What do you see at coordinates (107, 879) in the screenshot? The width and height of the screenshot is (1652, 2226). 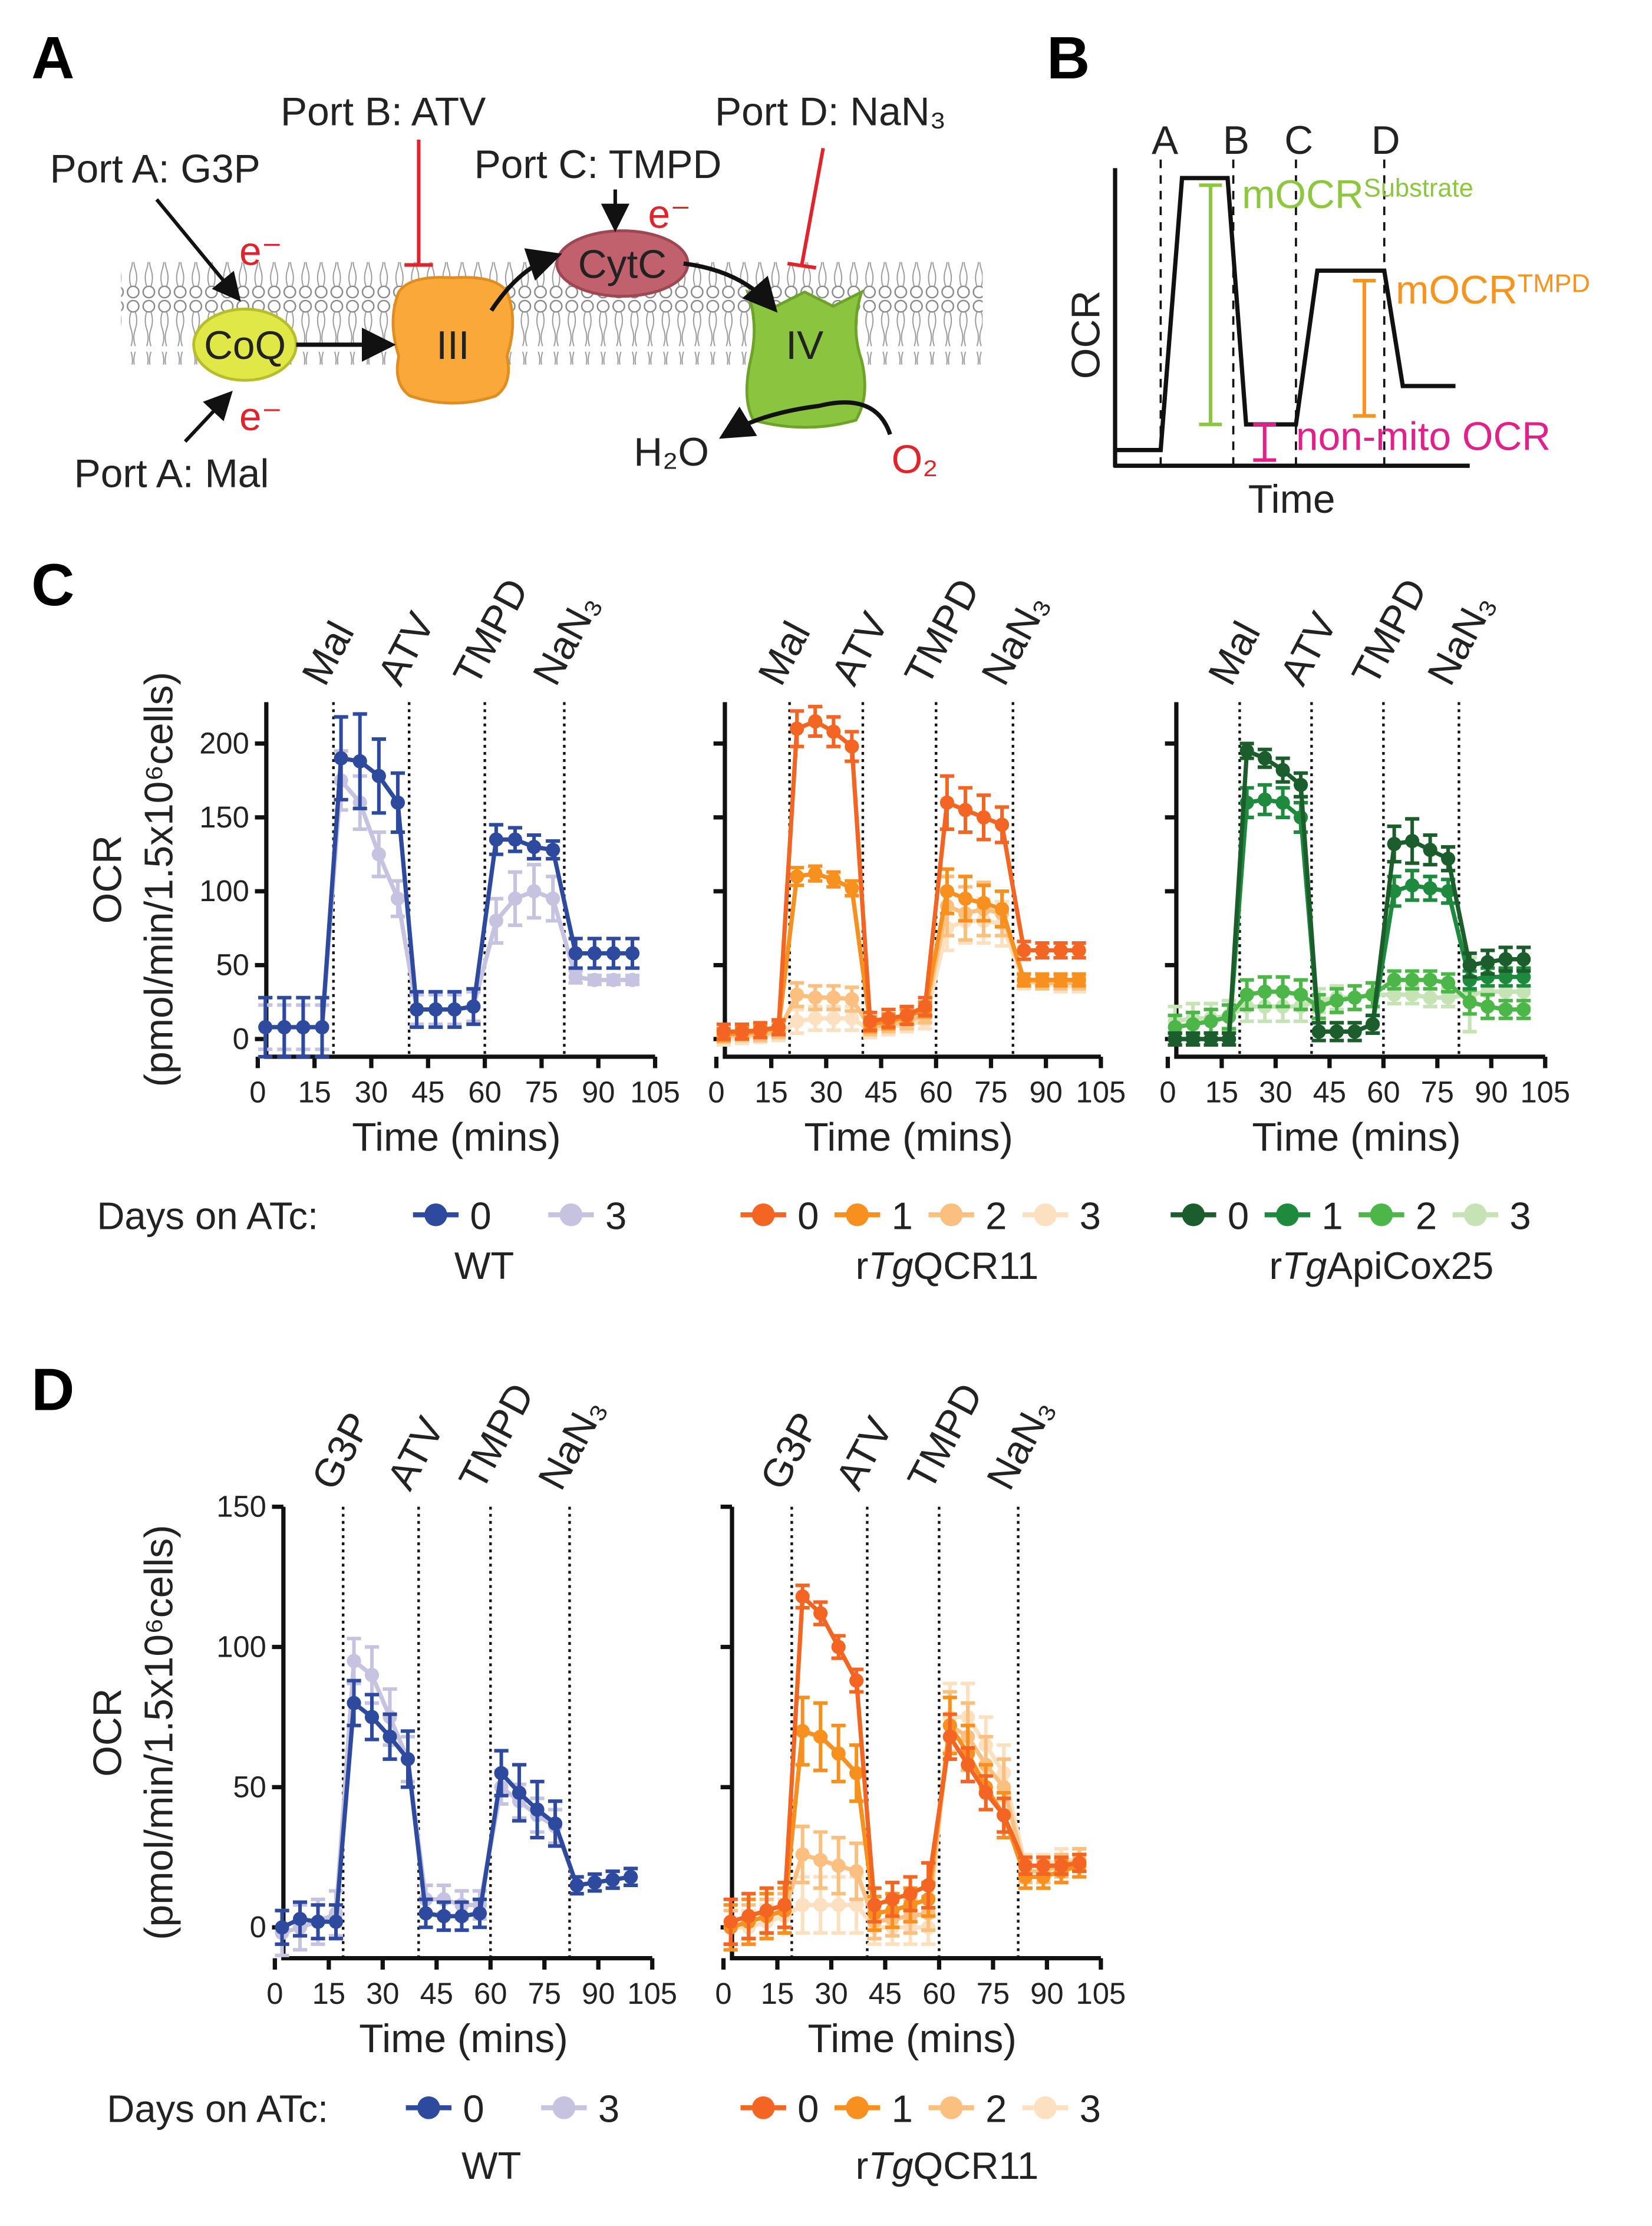 I see `y-axis-title: OCR` at bounding box center [107, 879].